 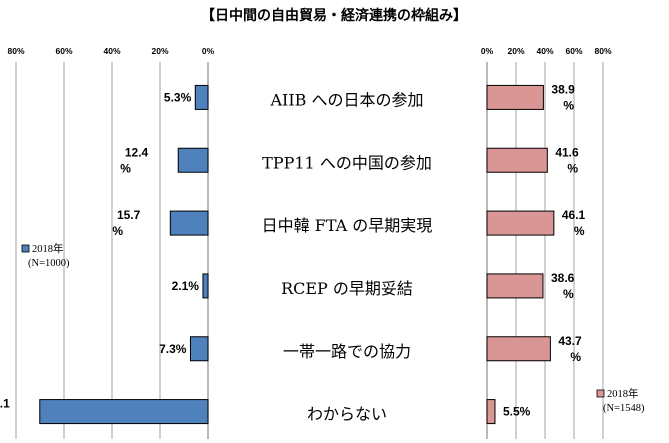 What do you see at coordinates (570, 349) in the screenshot?
I see `data-label-right: 43.7%` at bounding box center [570, 349].